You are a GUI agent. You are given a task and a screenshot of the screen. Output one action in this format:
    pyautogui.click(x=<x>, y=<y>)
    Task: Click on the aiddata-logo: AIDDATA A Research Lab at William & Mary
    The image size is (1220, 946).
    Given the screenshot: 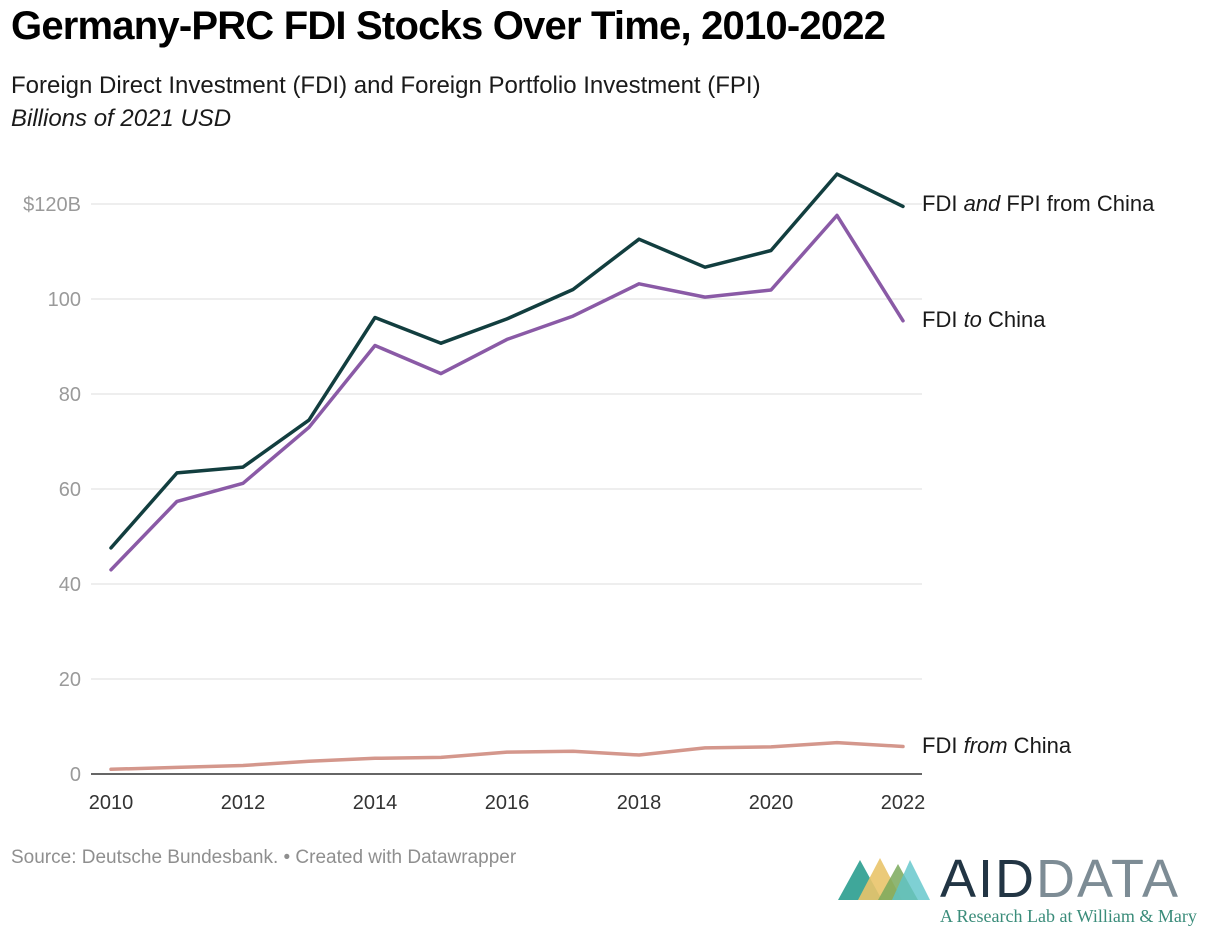 What is the action you would take?
    pyautogui.click(x=1024, y=892)
    